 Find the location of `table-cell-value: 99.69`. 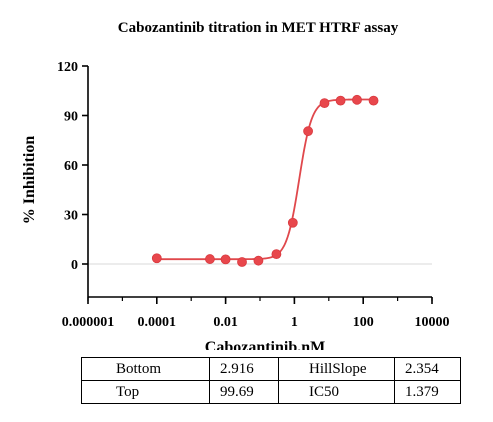

table-cell-value: 99.69 is located at coordinates (244, 392).